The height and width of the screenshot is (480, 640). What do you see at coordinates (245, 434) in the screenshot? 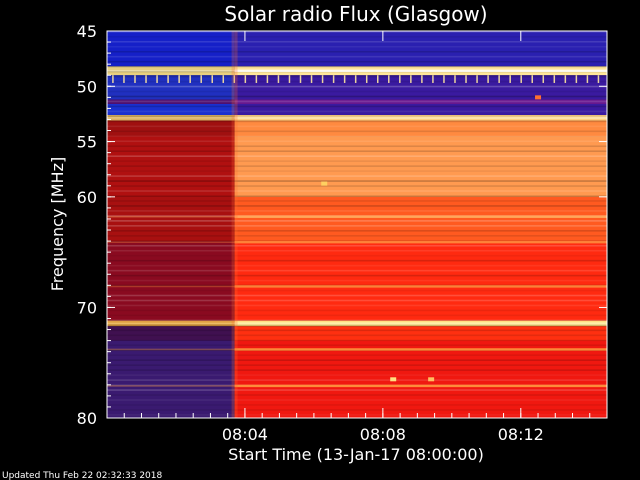
I see `x-tick-label-0804: 08:04` at bounding box center [245, 434].